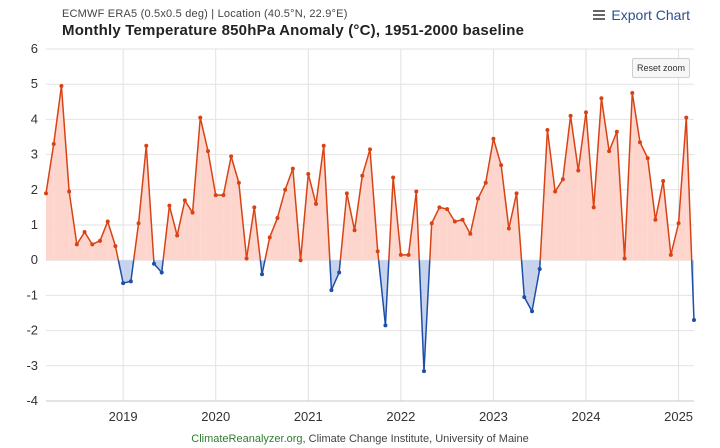  Describe the element at coordinates (32, 400) in the screenshot. I see `y-tick-label: -4` at that location.